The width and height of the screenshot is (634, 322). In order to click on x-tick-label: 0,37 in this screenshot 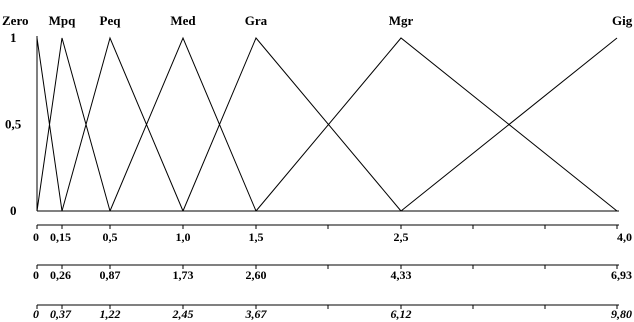, I will do `click(61, 314)`.